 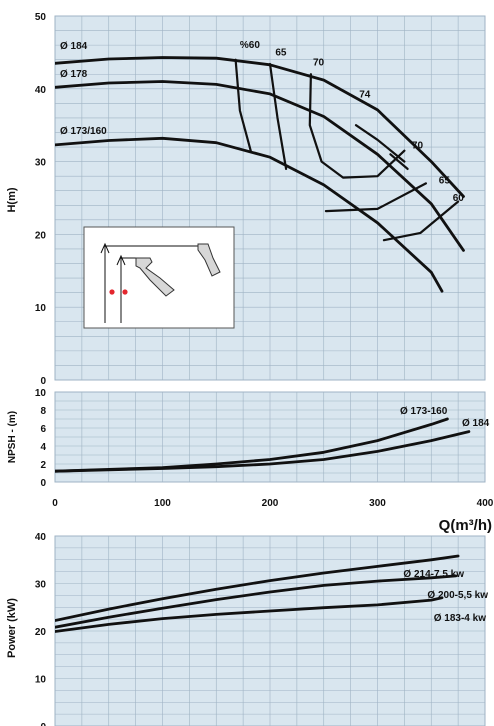 I want to click on power-y-tick-labels: 0 10 20 30 40, so click(x=41, y=629).